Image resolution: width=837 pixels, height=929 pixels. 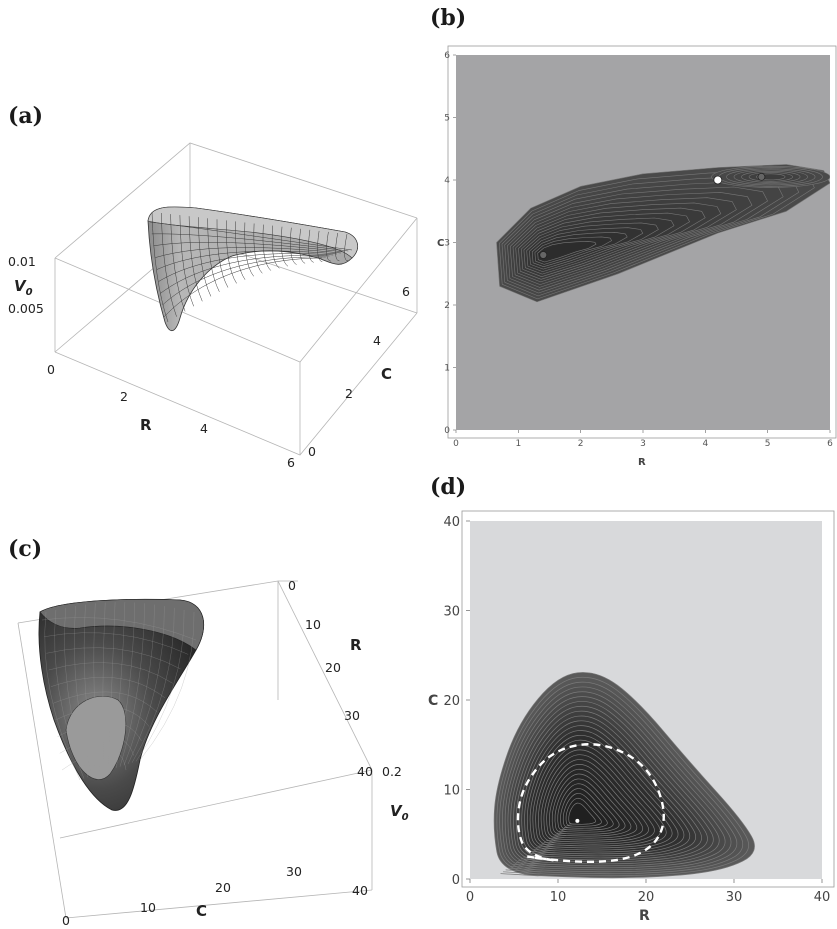 I want to click on panel-c-surface-mesh, so click(x=119, y=691).